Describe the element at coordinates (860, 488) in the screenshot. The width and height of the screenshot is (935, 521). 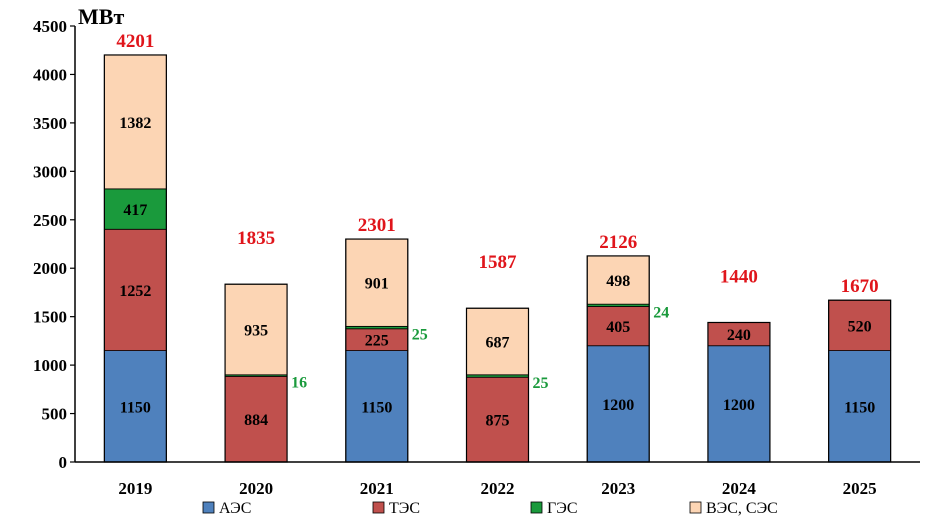
I see `x-tick-label: 2025` at that location.